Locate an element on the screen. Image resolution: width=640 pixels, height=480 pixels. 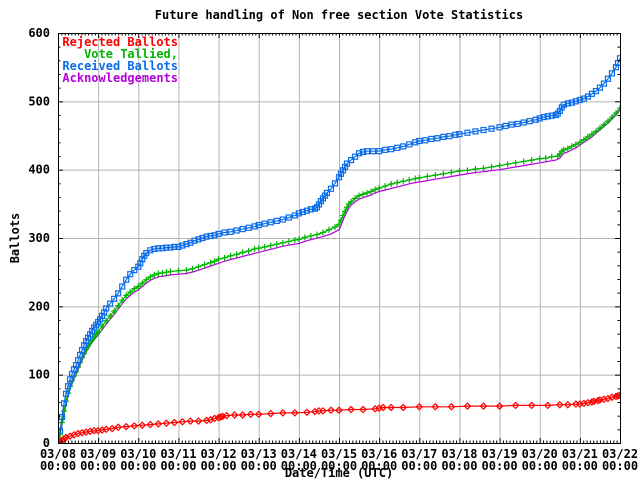
x-tick-label: 03/10 is located at coordinates (138, 454).